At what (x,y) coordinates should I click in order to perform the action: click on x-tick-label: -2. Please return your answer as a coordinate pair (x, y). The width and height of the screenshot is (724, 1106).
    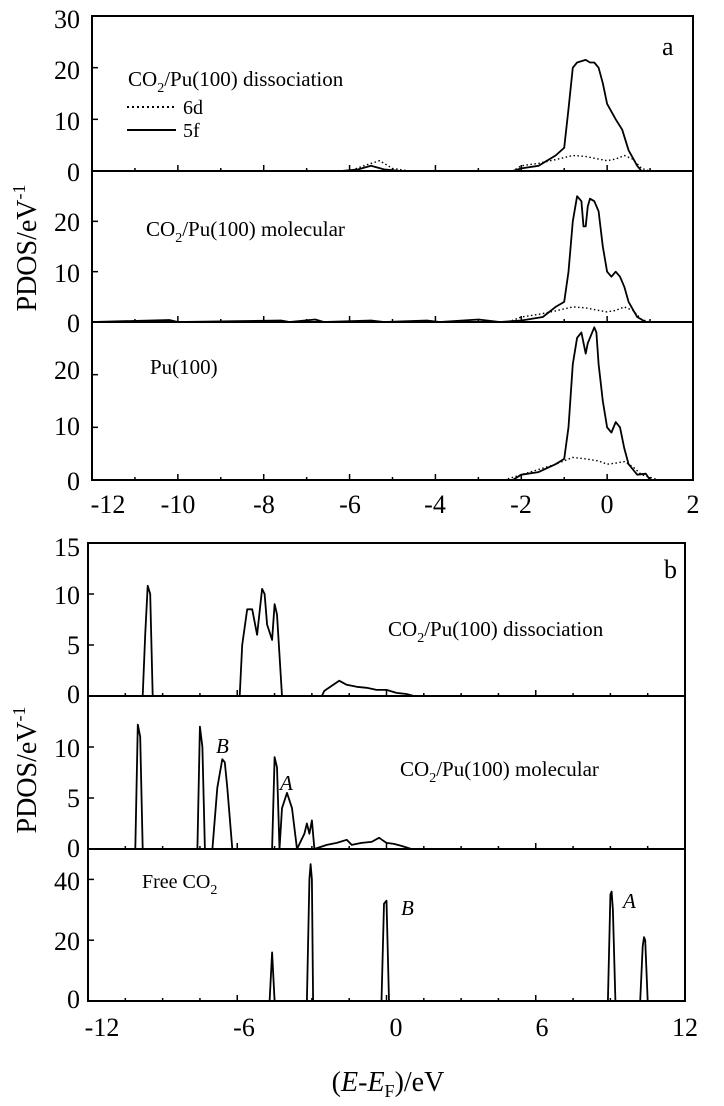
    Looking at the image, I should click on (521, 504).